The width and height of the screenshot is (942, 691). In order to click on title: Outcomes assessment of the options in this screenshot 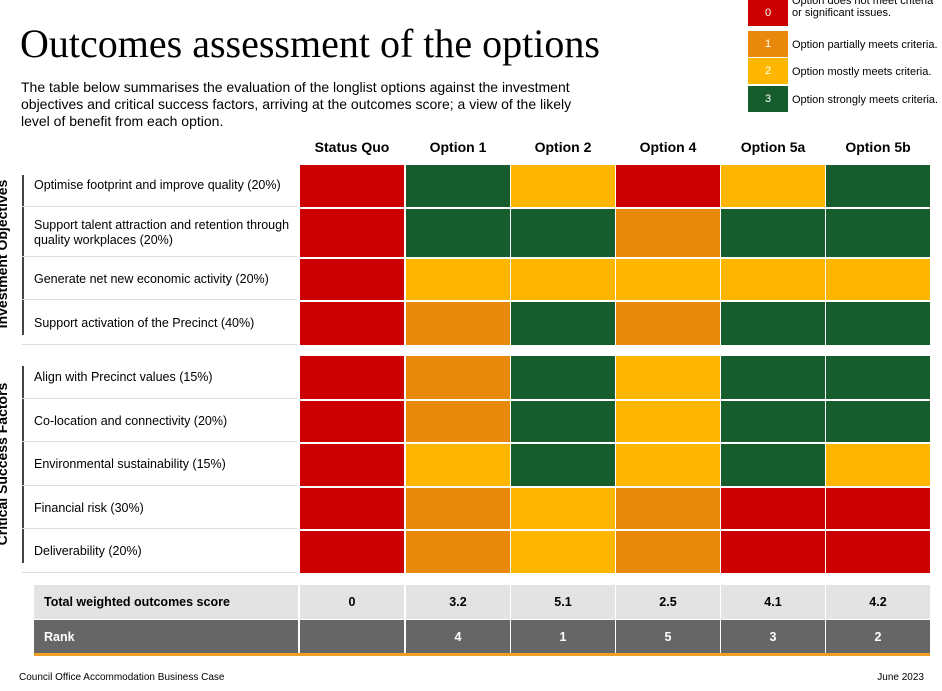, I will do `click(310, 43)`.